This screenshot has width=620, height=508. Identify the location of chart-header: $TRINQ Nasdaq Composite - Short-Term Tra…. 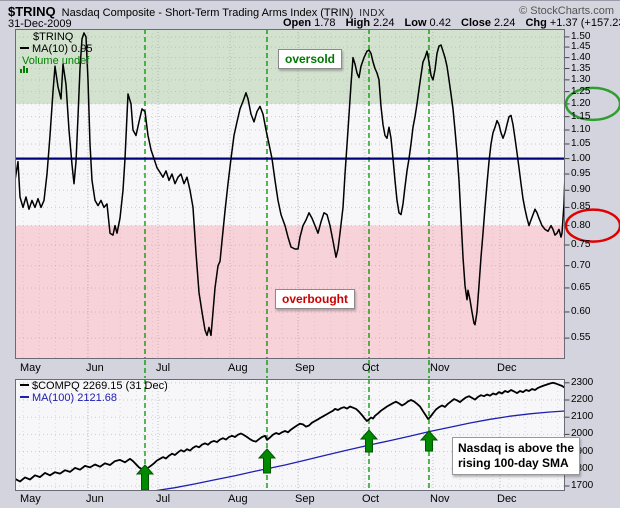
(196, 11).